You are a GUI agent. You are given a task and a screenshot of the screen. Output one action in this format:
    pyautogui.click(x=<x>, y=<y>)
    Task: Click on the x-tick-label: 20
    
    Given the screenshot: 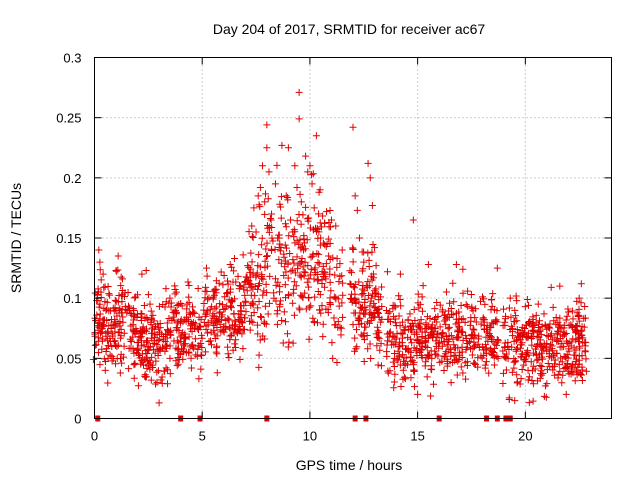 What is the action you would take?
    pyautogui.click(x=525, y=436)
    